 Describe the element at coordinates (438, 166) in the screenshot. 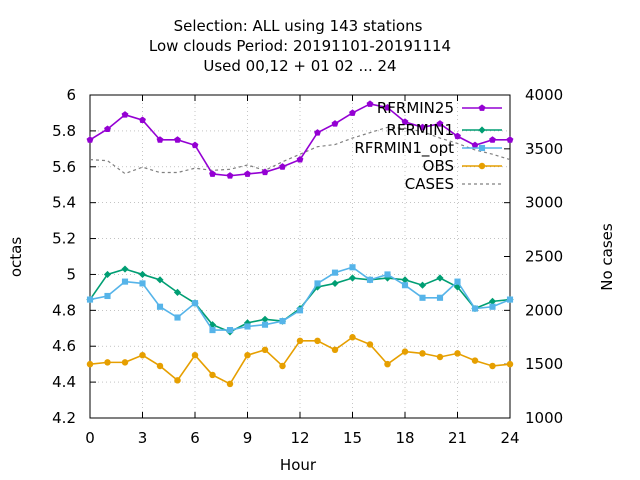

I see `legend-label: OBS` at that location.